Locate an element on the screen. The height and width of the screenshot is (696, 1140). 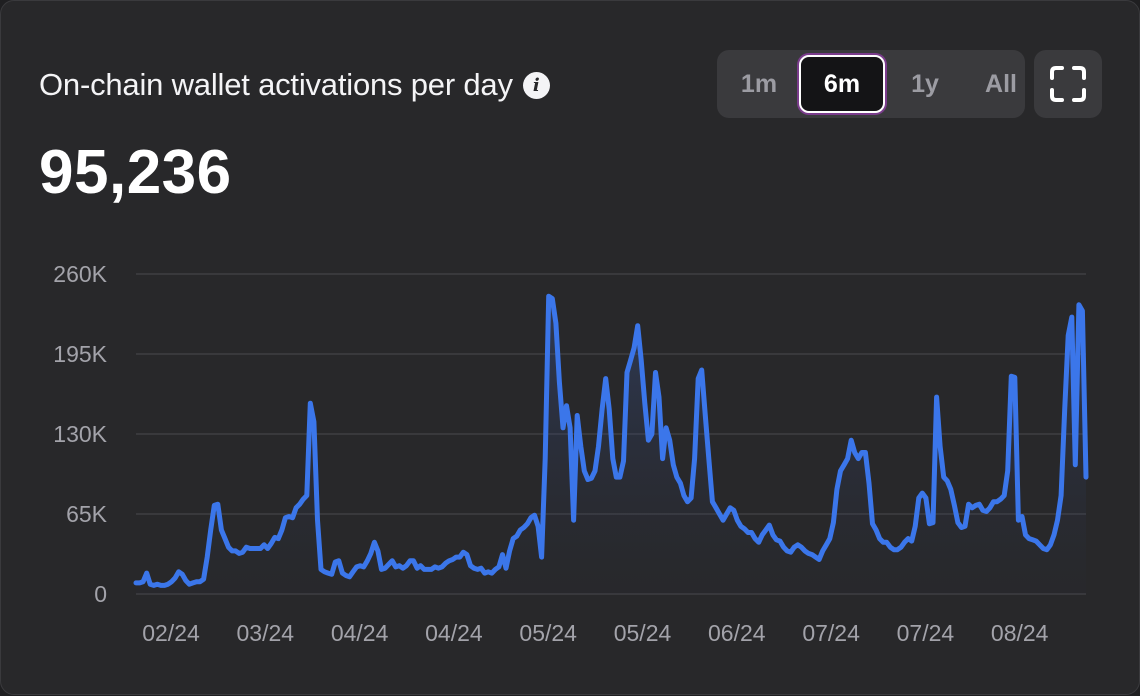
y-tick-label: 260K is located at coordinates (80, 274).